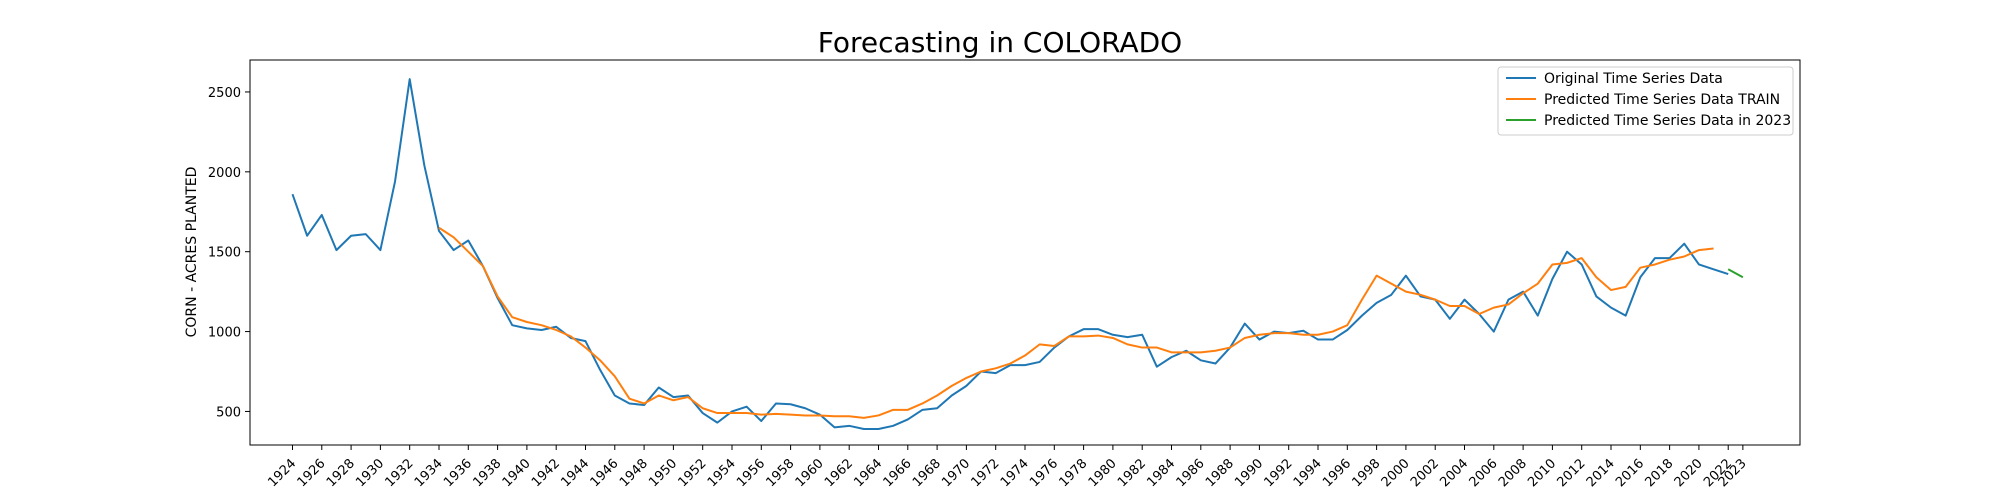  Describe the element at coordinates (898, 473) in the screenshot. I see `x-tick-label: 1966` at that location.